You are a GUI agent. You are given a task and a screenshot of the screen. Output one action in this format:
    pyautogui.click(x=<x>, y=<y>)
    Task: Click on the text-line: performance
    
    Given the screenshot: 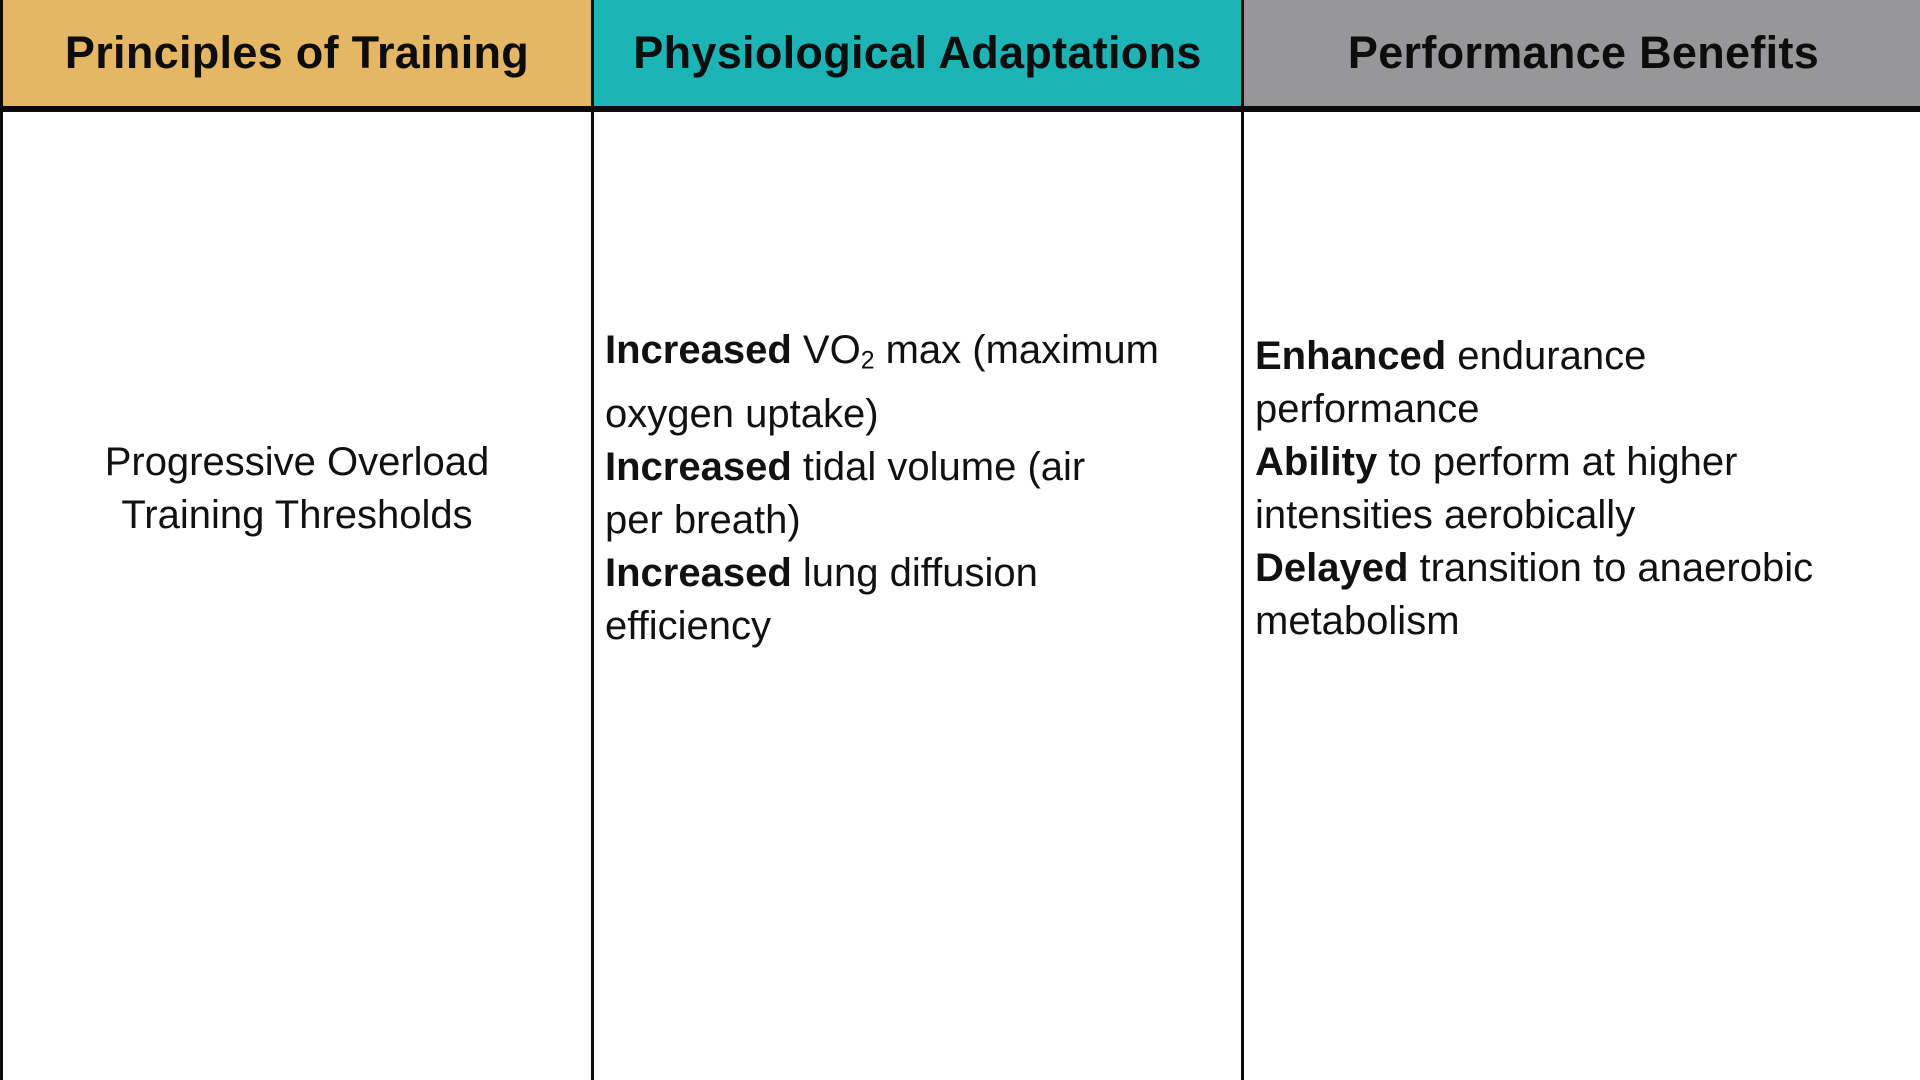 What is the action you would take?
    pyautogui.click(x=1367, y=408)
    